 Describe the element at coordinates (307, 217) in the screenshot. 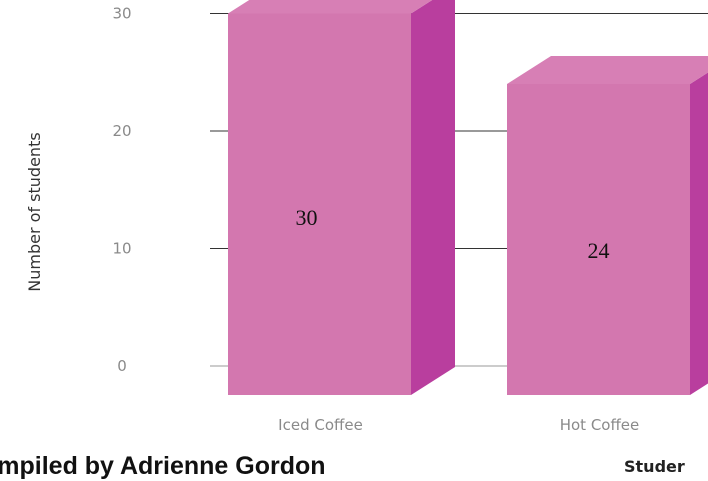

I see `data-label: 30` at that location.